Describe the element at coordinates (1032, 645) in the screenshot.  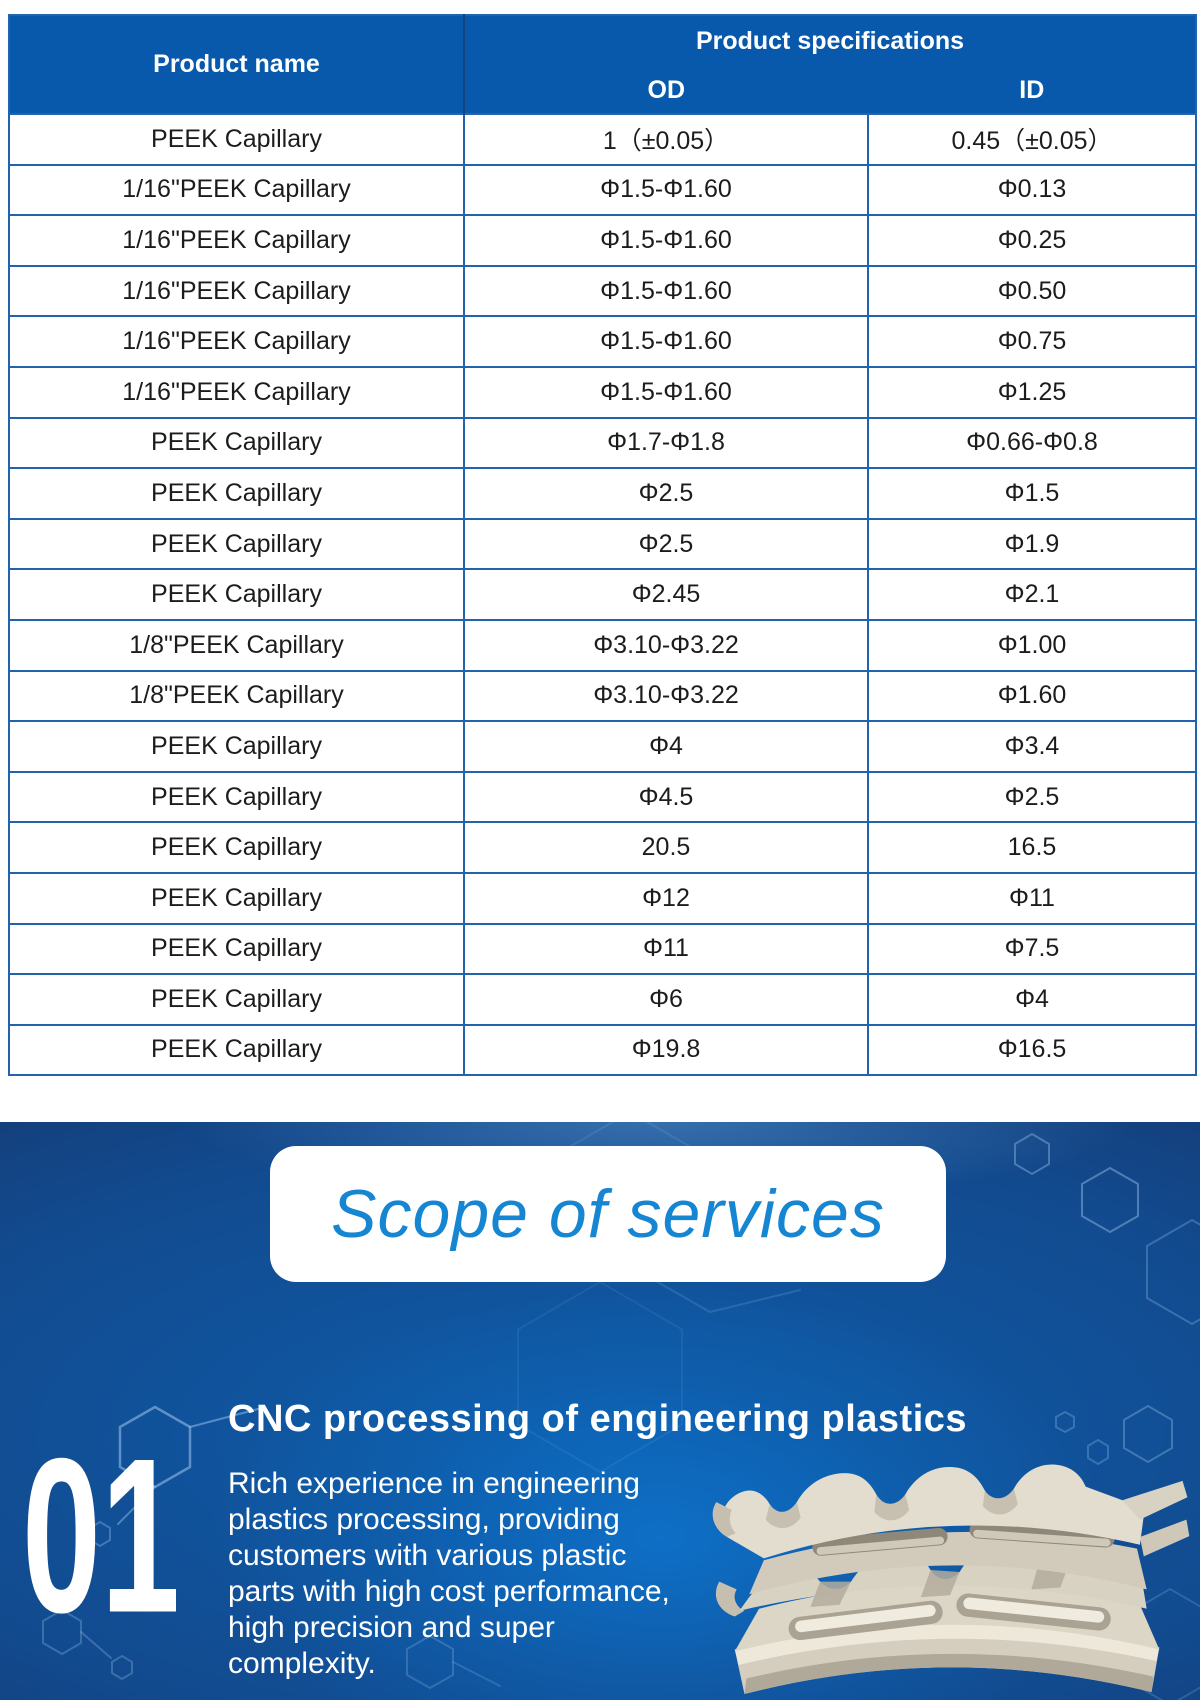
I see `table-cell: Φ1.00` at that location.